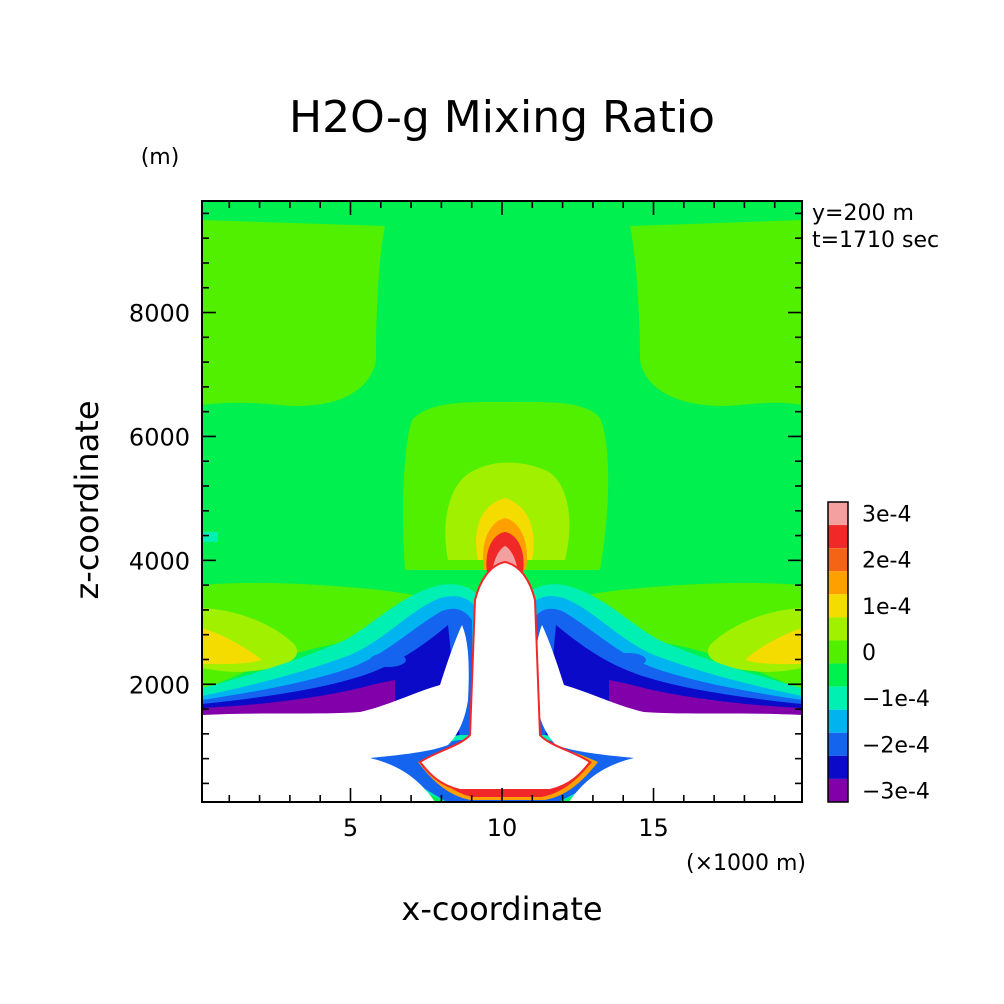  Describe the element at coordinates (159, 314) in the screenshot. I see `y-tick-label: 8000` at that location.